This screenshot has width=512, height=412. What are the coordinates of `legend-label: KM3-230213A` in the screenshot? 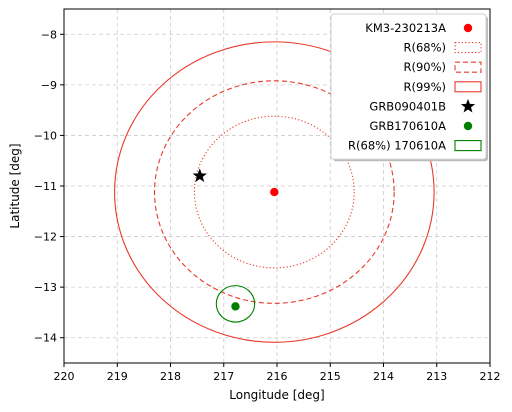 It's located at (405, 28).